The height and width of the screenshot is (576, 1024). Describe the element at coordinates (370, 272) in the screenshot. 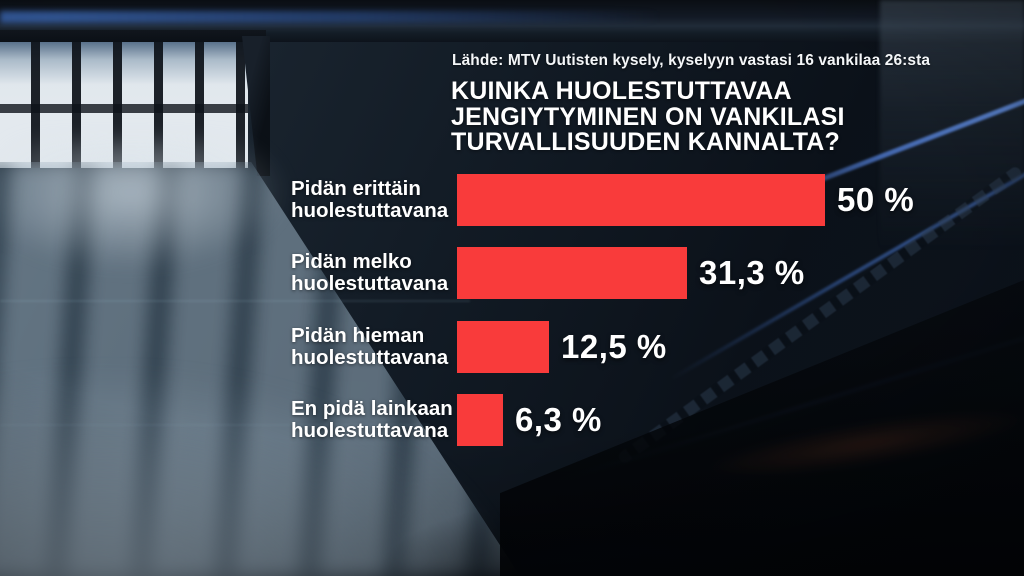

I see `category-label: Pidän melko huolestuttavana` at that location.